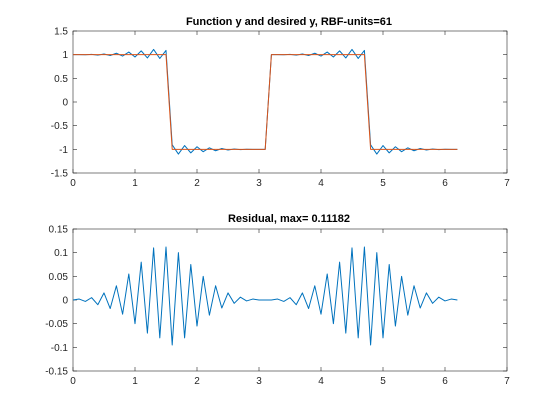  Describe the element at coordinates (289, 22) in the screenshot. I see `top-chart-title: Function y and desired y, RBF-units=61` at that location.